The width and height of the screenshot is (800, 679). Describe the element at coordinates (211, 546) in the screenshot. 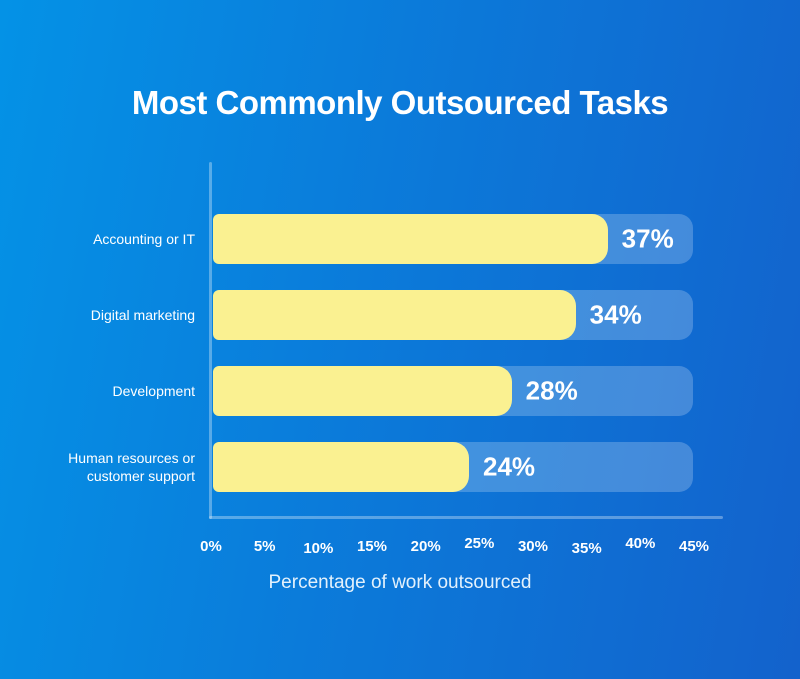

I see `x-tick-label: 0%` at that location.